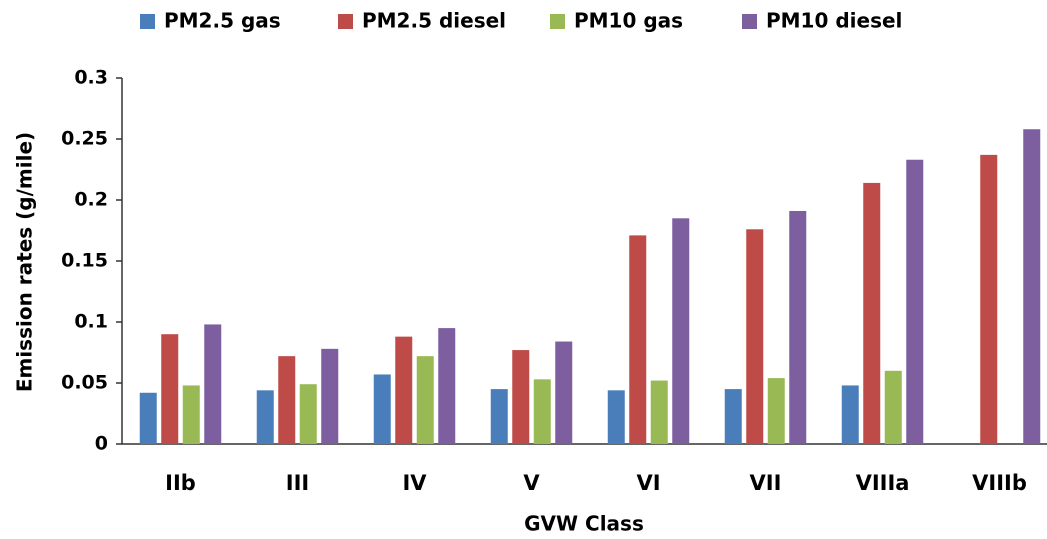 This screenshot has height=539, width=1047. I want to click on x-tick-label: V, so click(531, 483).